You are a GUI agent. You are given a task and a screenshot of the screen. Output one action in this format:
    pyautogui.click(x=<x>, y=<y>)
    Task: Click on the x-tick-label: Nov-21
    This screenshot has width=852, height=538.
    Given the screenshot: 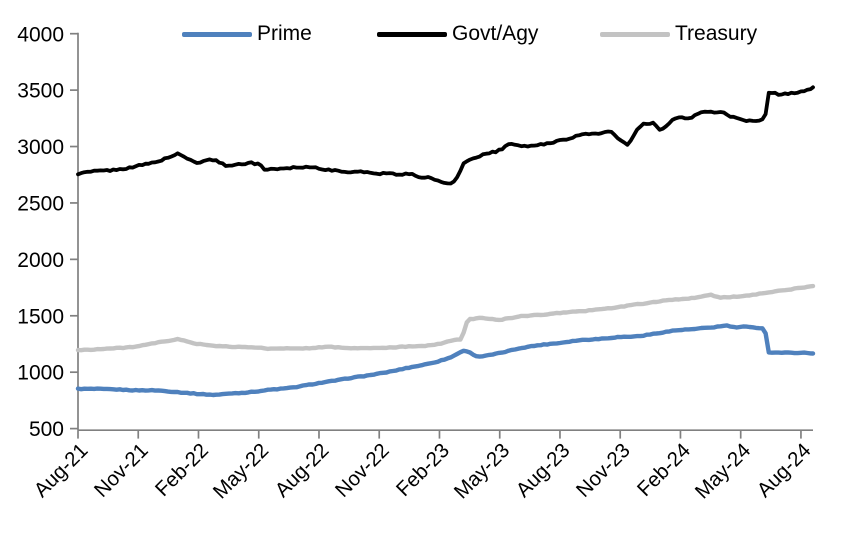 What is the action you would take?
    pyautogui.click(x=121, y=470)
    